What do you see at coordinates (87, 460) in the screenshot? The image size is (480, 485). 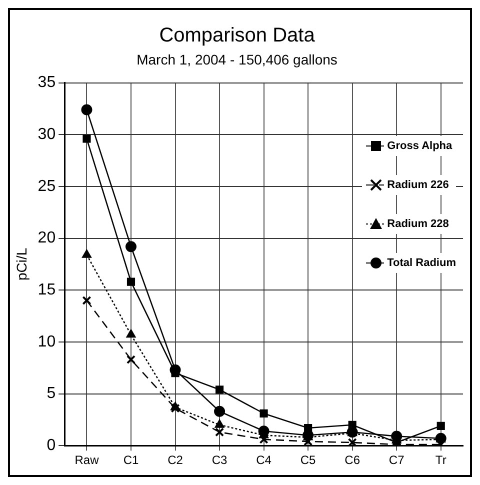 I see `x-tick-label: Raw` at bounding box center [87, 460].